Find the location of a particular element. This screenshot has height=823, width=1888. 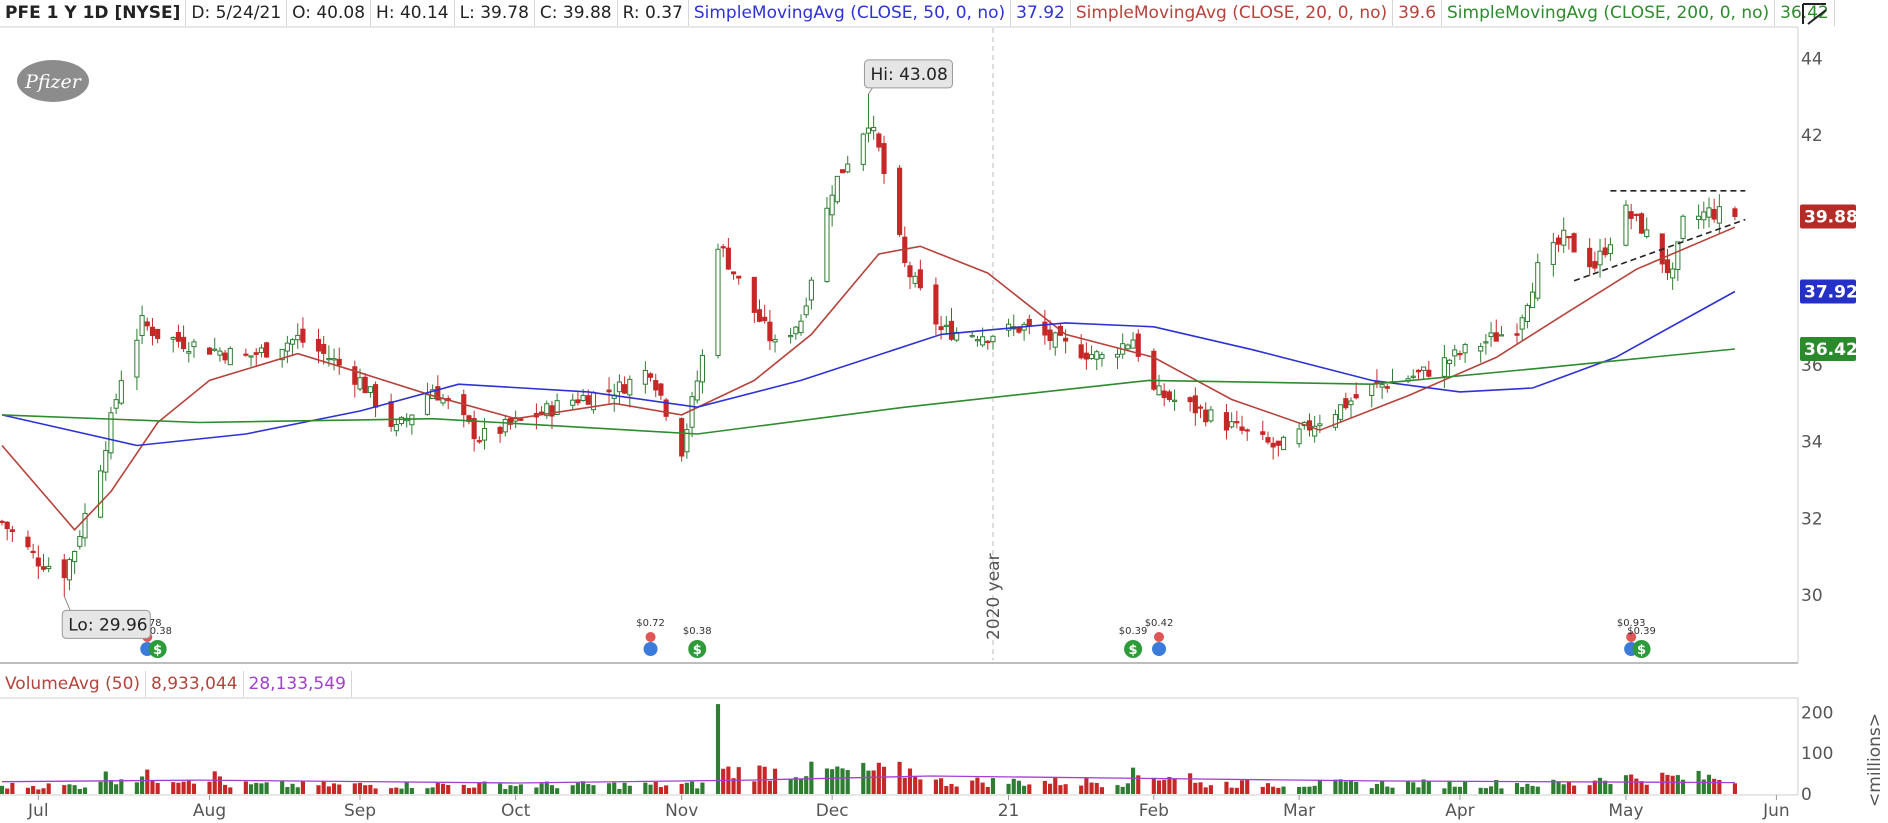

sma20-value: 39.6 is located at coordinates (1418, 13).